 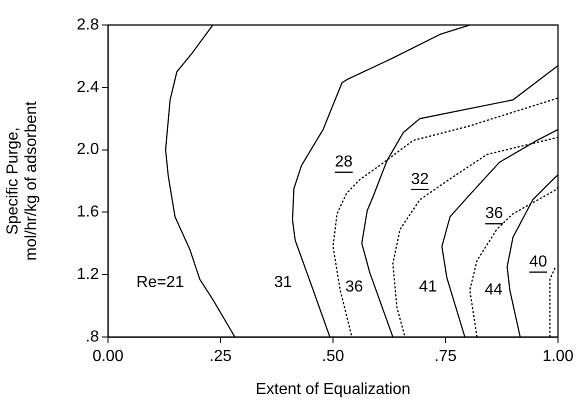 I want to click on series-label: 32, so click(x=419, y=179).